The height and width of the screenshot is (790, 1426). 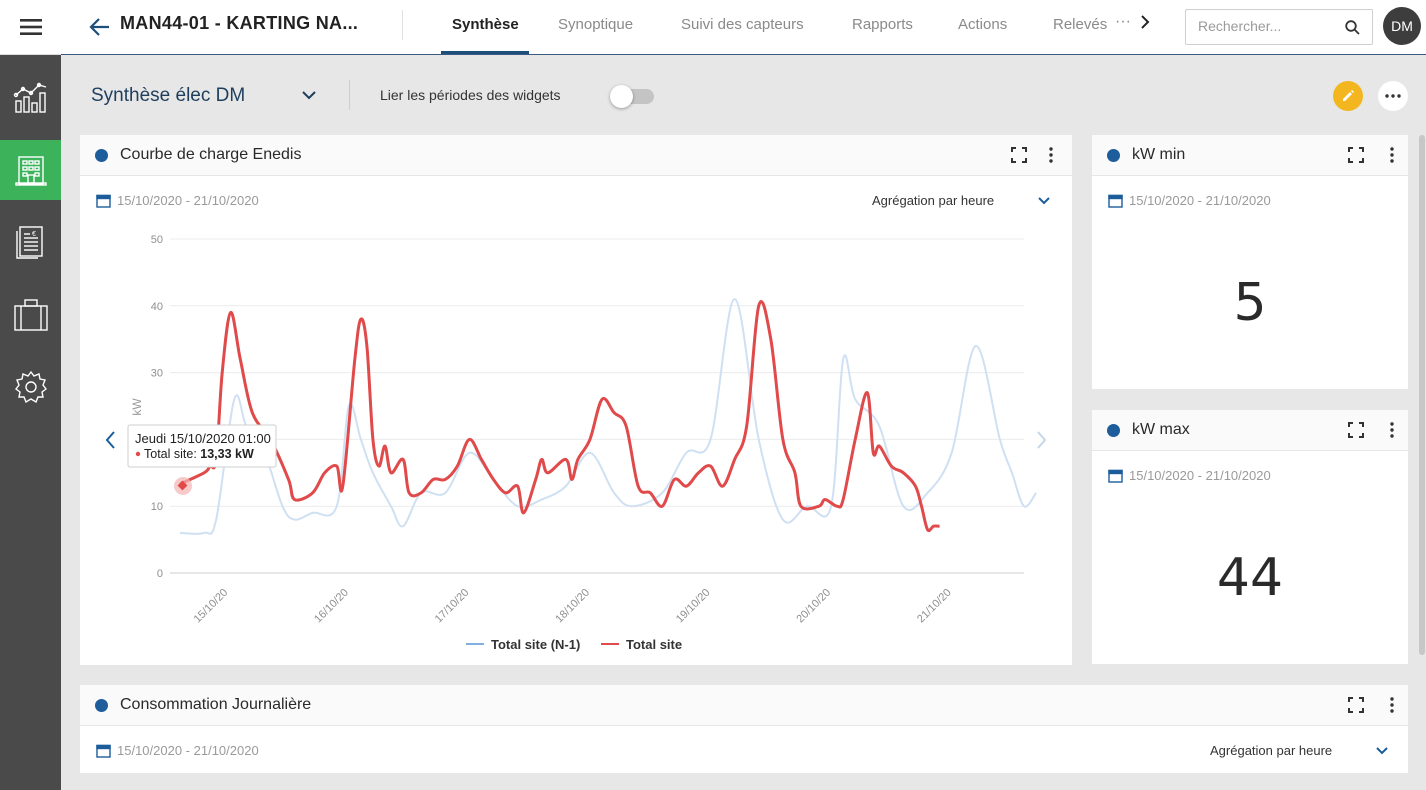 I want to click on chart-prev-arrow, so click(x=110, y=440).